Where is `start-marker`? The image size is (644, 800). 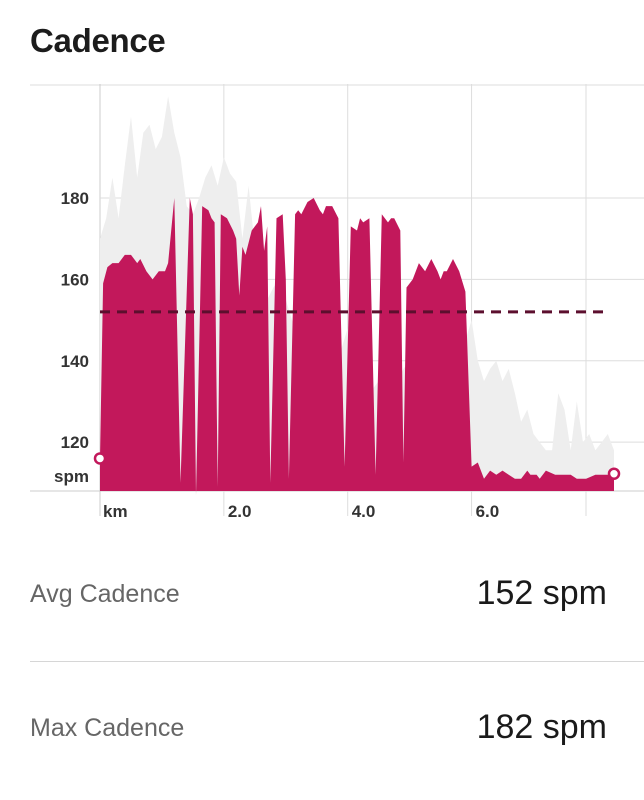
start-marker is located at coordinates (100, 458).